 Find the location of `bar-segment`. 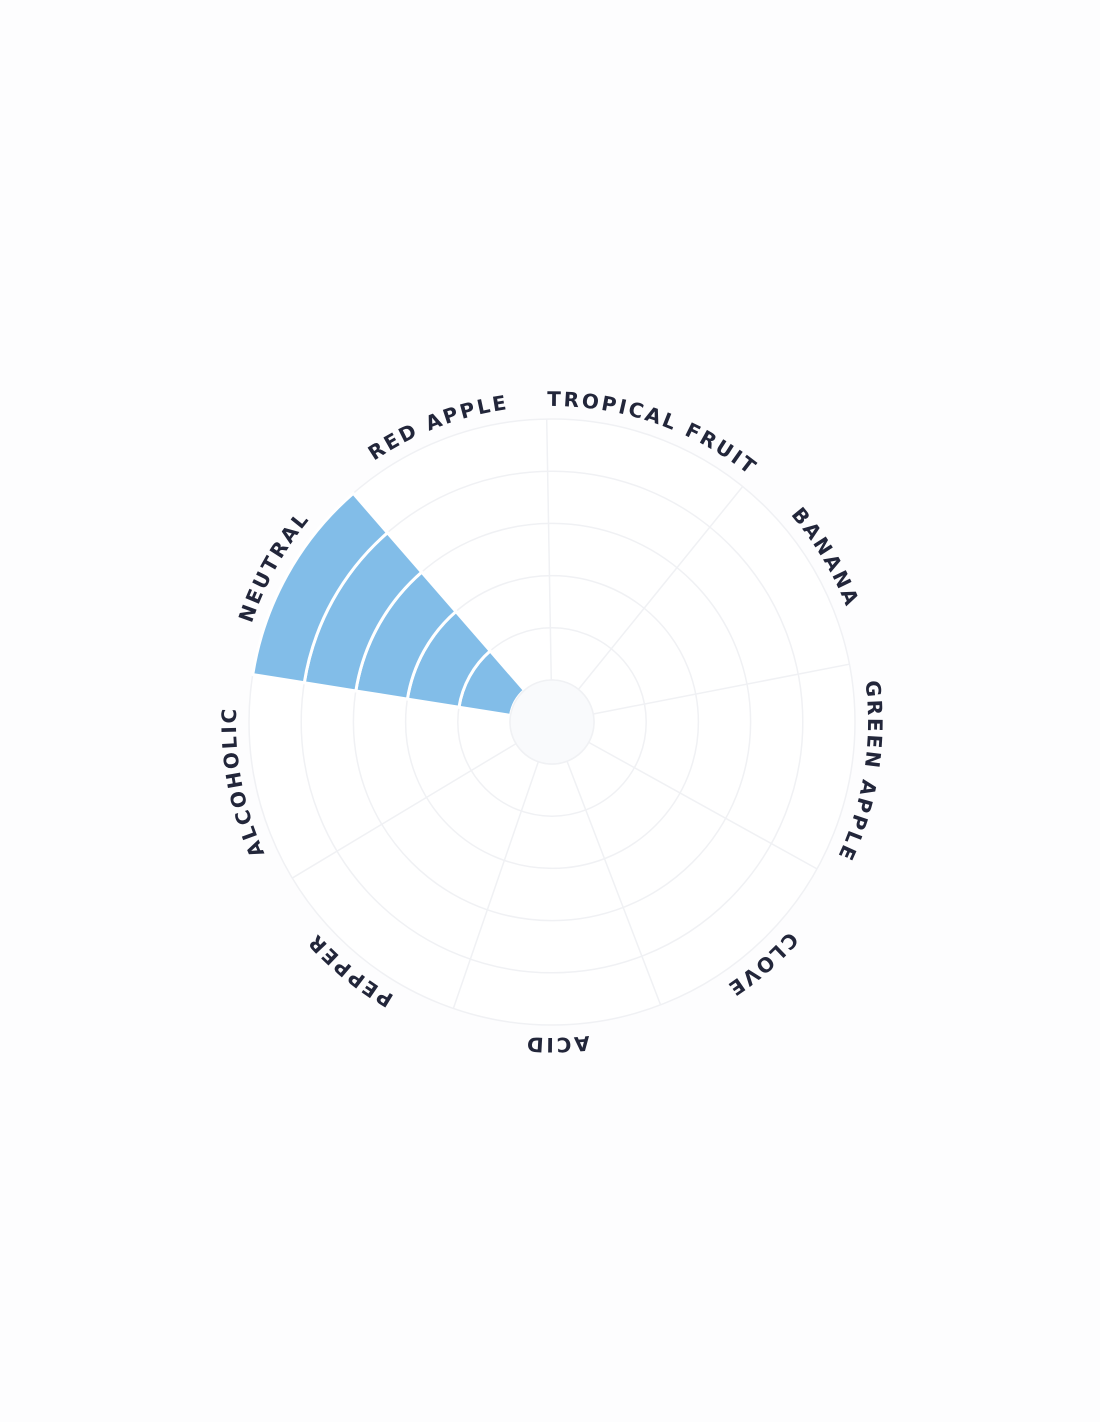

bar-segment is located at coordinates (320, 588).